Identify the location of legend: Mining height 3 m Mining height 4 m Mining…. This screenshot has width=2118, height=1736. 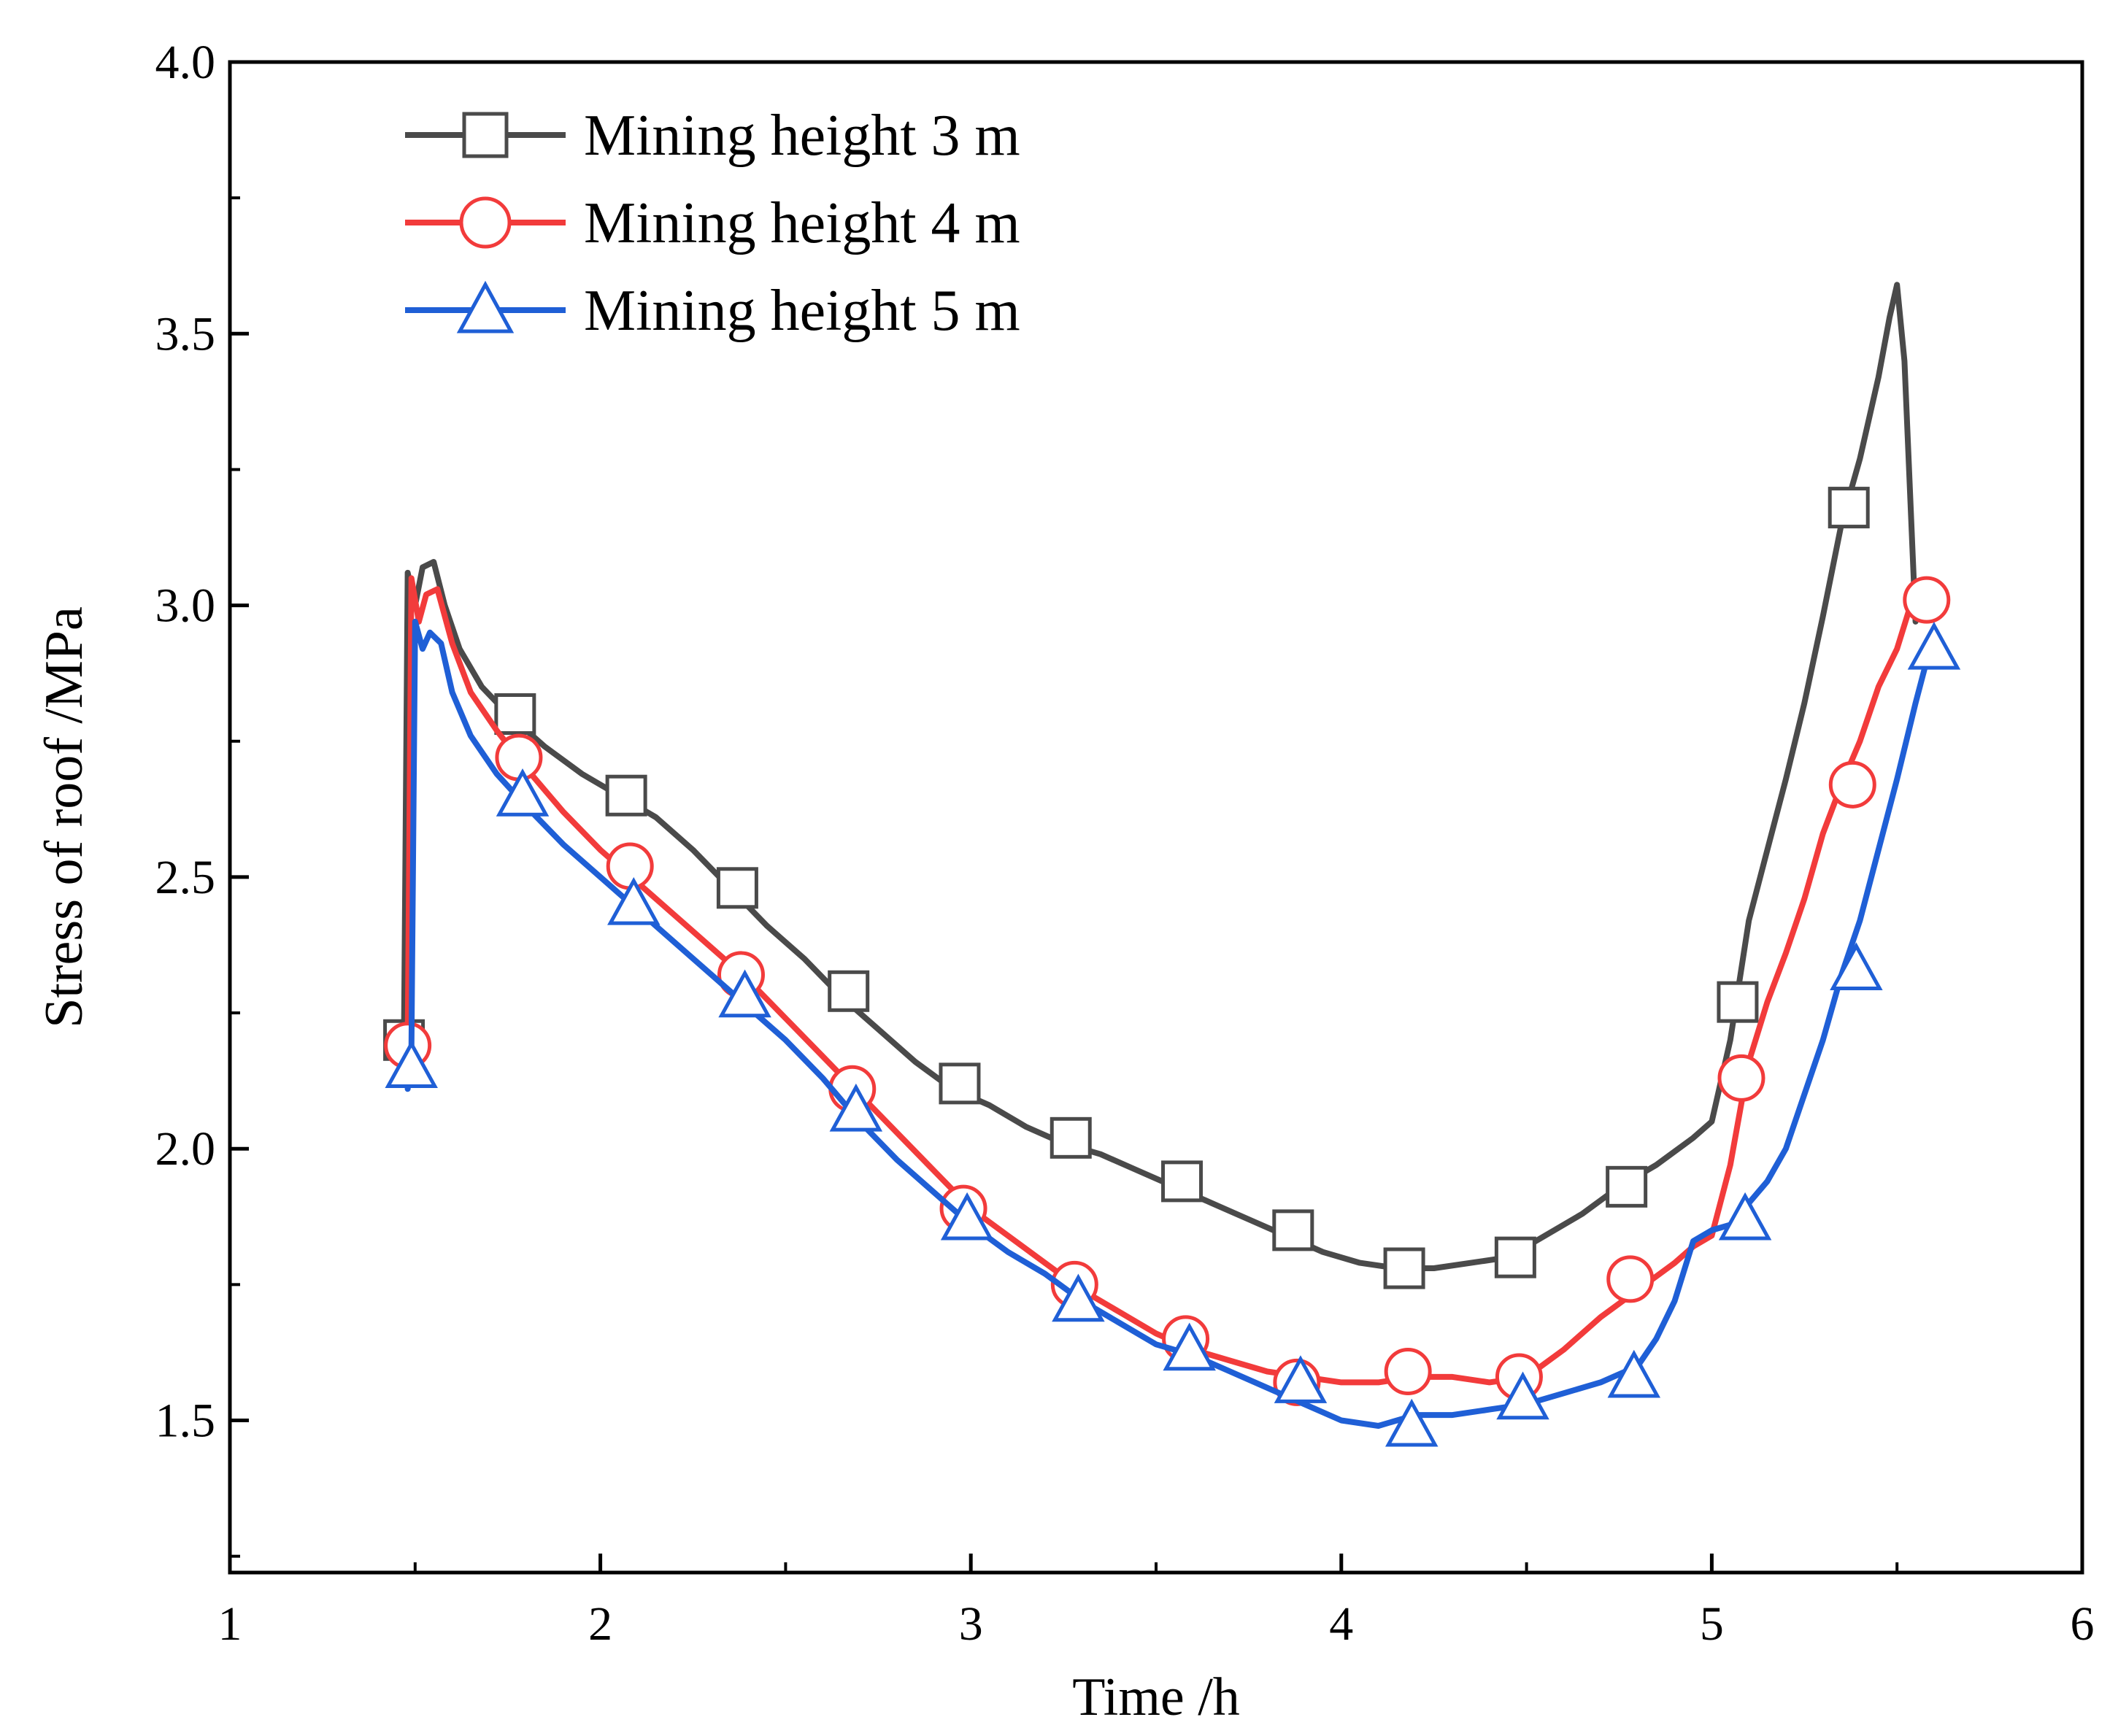
(712, 223).